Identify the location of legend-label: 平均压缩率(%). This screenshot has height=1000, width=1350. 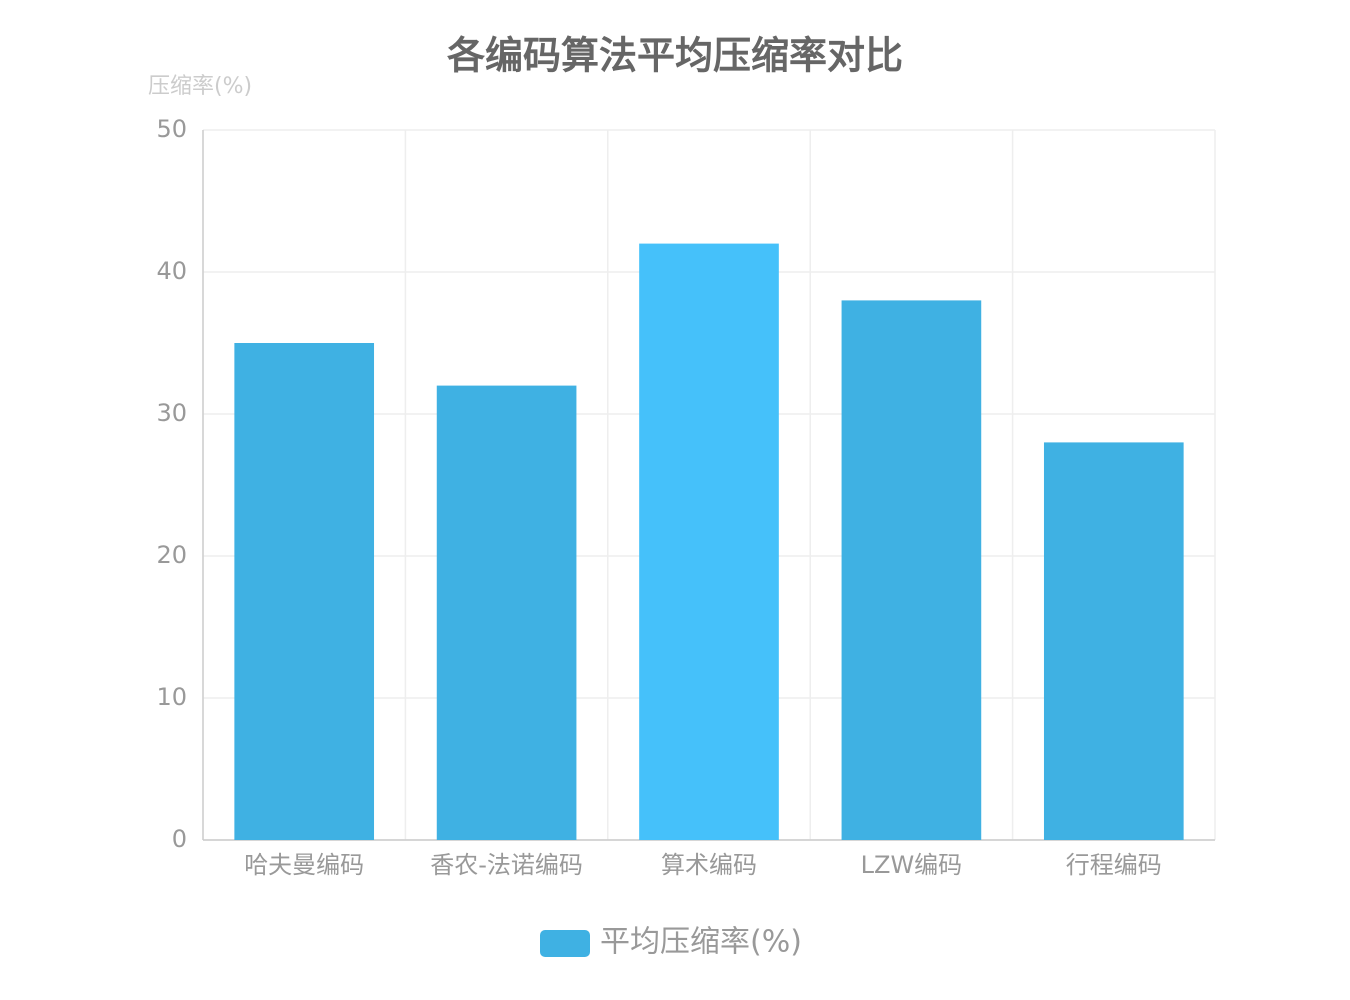
(701, 942).